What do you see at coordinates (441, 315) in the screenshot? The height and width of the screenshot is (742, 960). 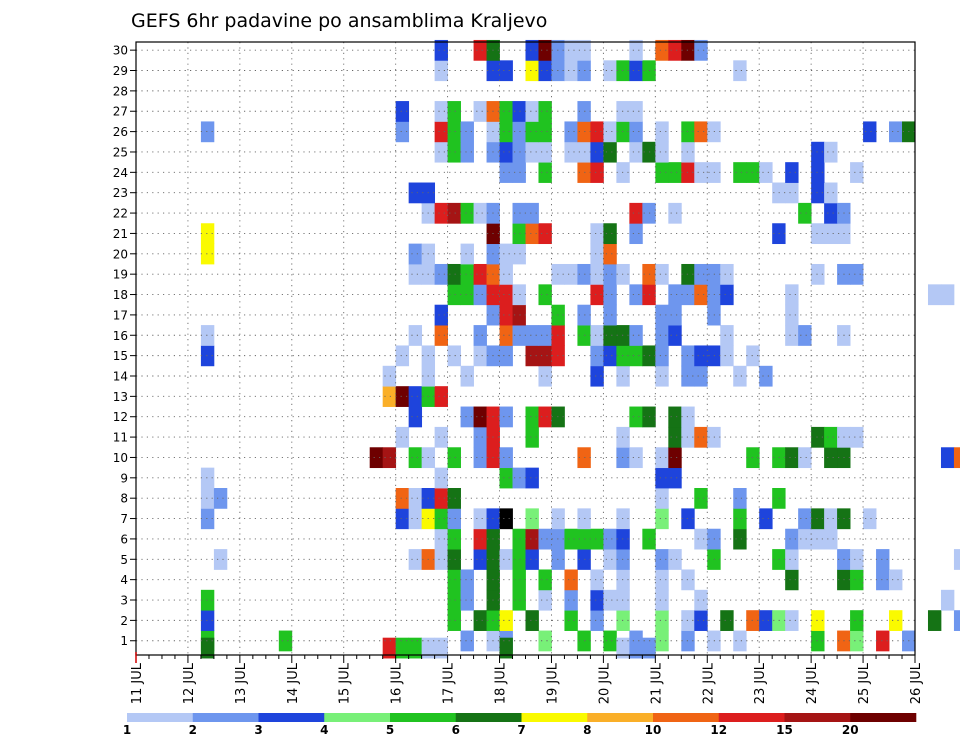 I see `cell-member-17-t23` at bounding box center [441, 315].